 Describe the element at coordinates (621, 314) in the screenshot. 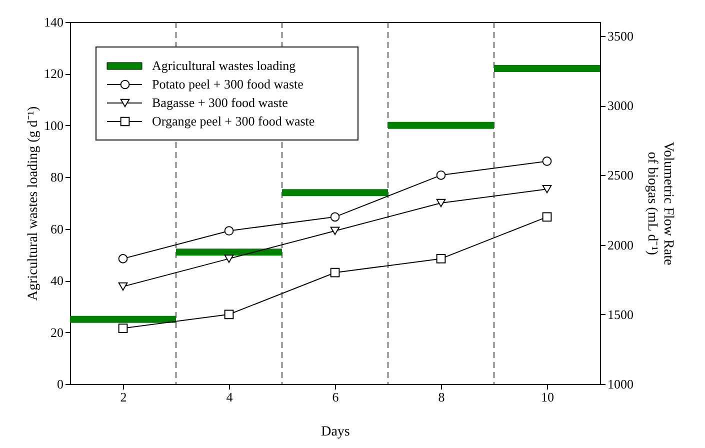

I see `y2-tick-label: 1500` at that location.